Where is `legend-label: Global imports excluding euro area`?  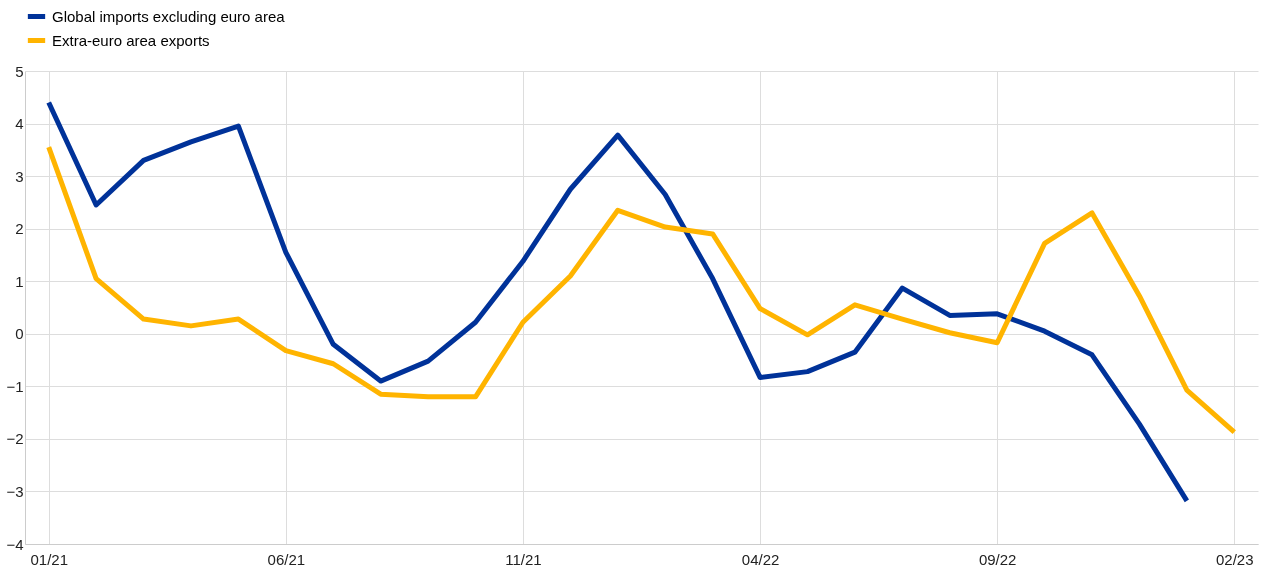
legend-label: Global imports excluding euro area is located at coordinates (169, 16).